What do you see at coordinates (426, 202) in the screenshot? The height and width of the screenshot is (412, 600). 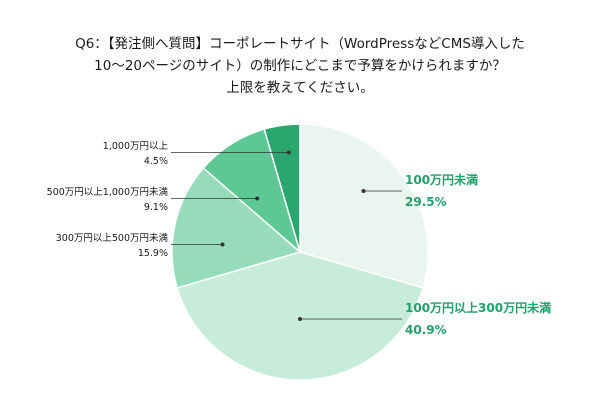 I see `slice-value-label: 29.5%` at bounding box center [426, 202].